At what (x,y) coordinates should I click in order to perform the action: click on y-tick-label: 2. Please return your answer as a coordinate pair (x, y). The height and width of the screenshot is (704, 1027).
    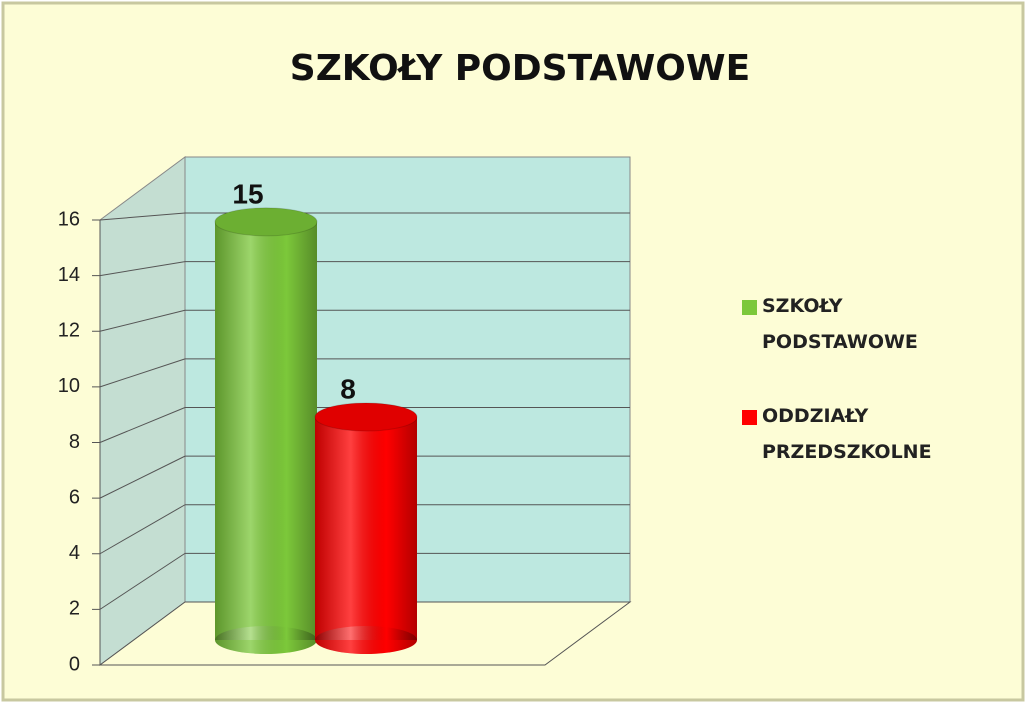
    Looking at the image, I should click on (74, 609).